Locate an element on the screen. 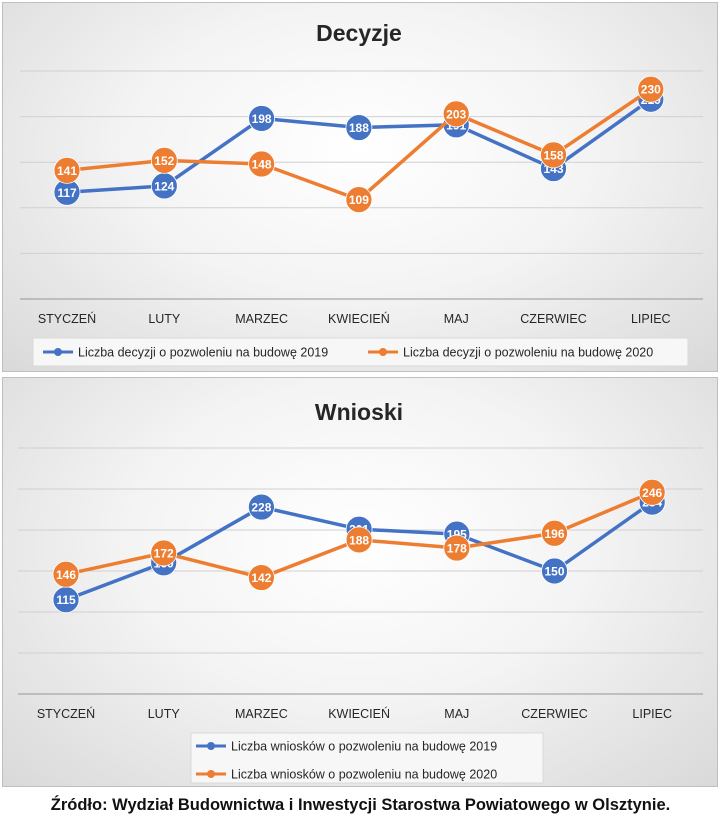 The height and width of the screenshot is (834, 721). data-label: 228 is located at coordinates (261, 508).